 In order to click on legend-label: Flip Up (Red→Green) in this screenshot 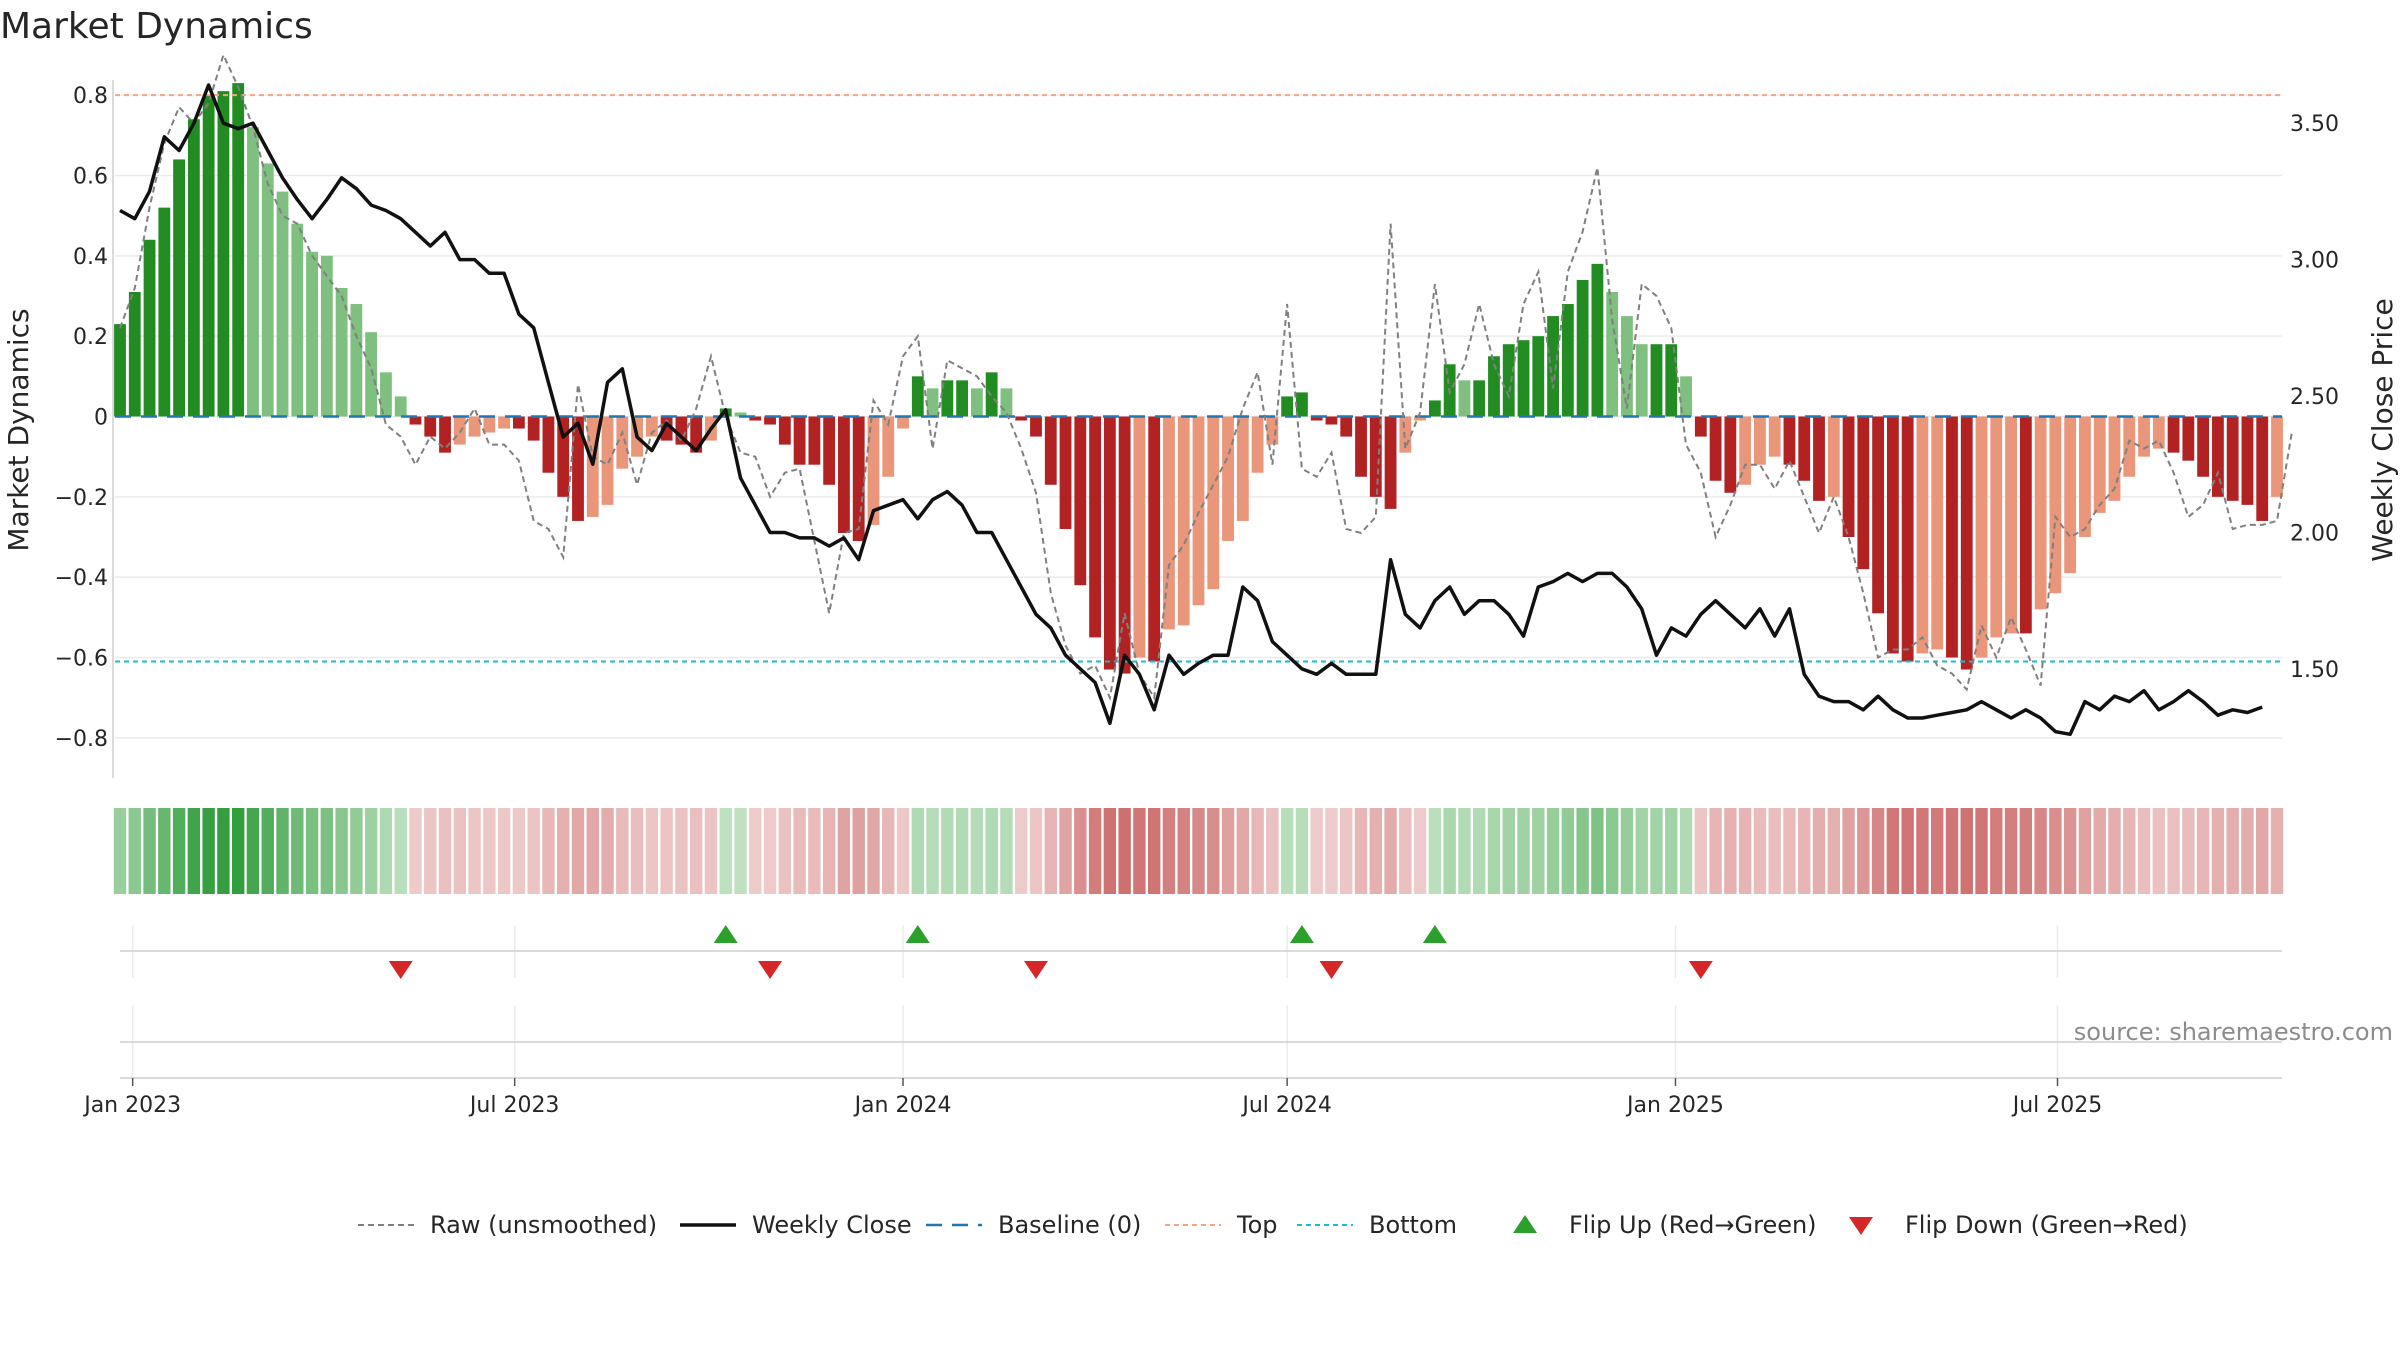, I will do `click(1693, 1225)`.